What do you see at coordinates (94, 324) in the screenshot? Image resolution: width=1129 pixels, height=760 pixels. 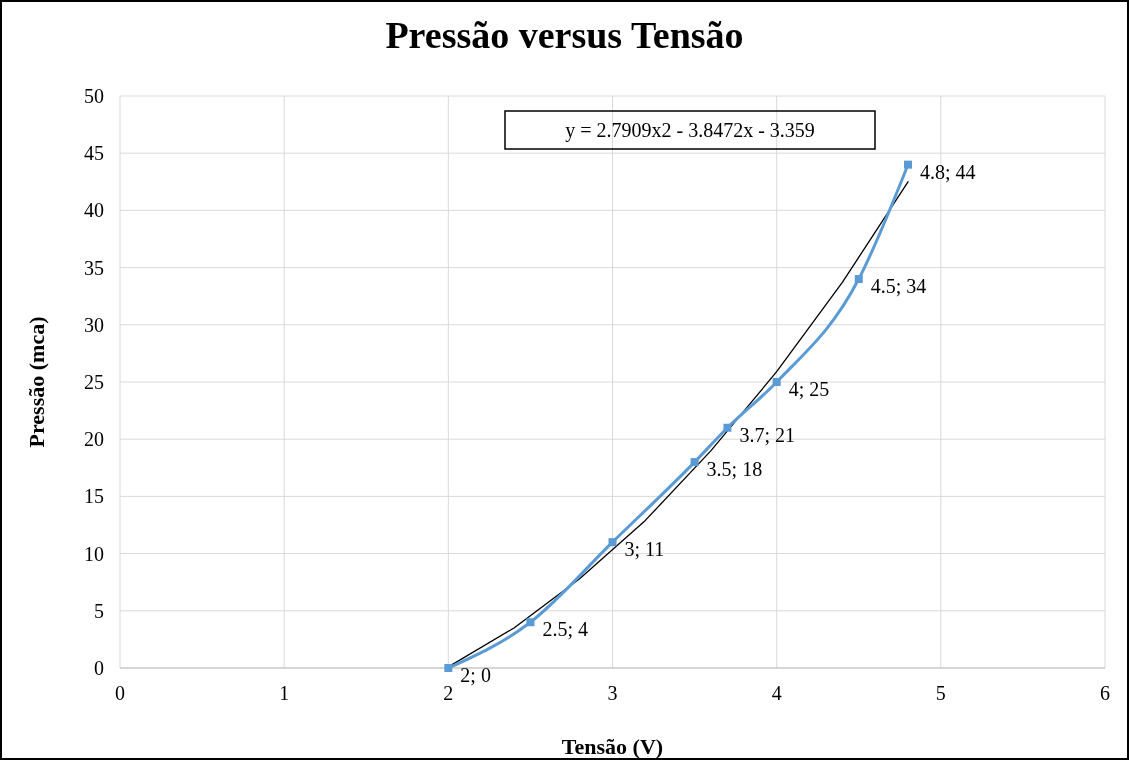 I see `y-tick-label: 30` at bounding box center [94, 324].